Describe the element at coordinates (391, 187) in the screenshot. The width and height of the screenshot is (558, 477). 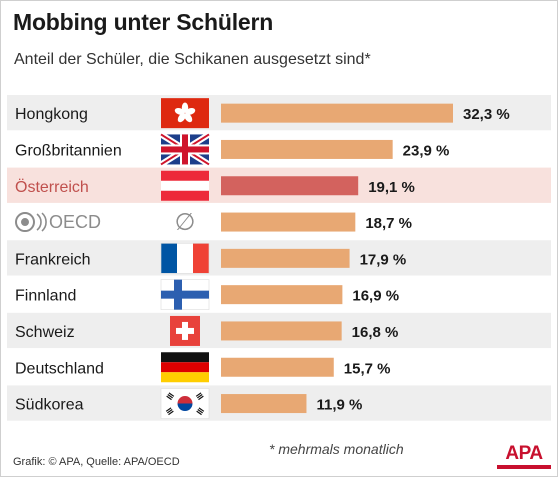
I see `value-label: 19,1 %` at that location.